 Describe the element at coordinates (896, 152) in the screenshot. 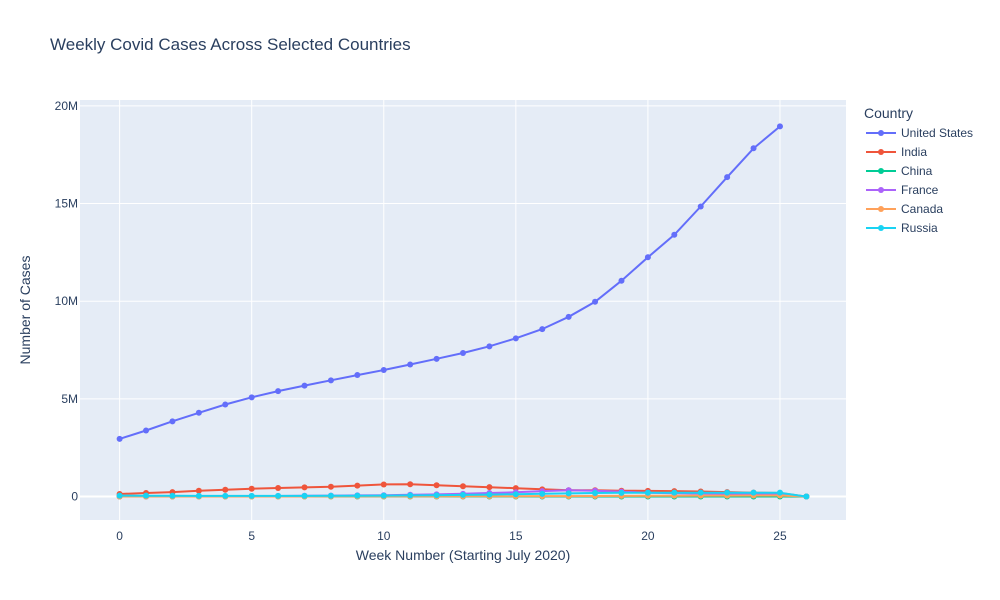

I see `legend-item-india: India` at that location.